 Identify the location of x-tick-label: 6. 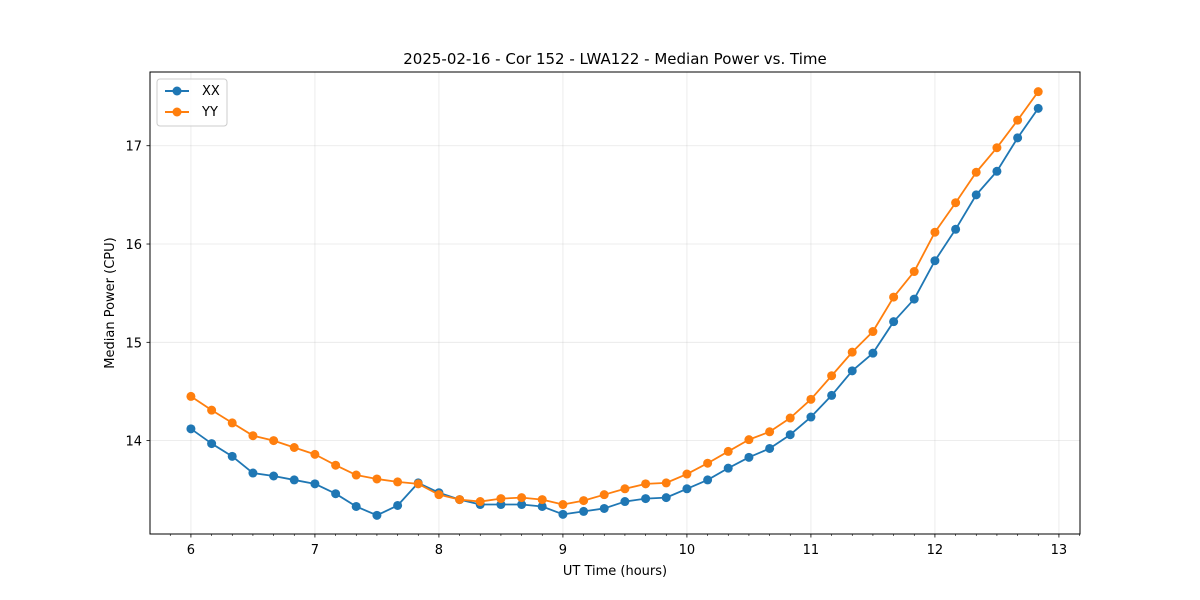
(191, 550).